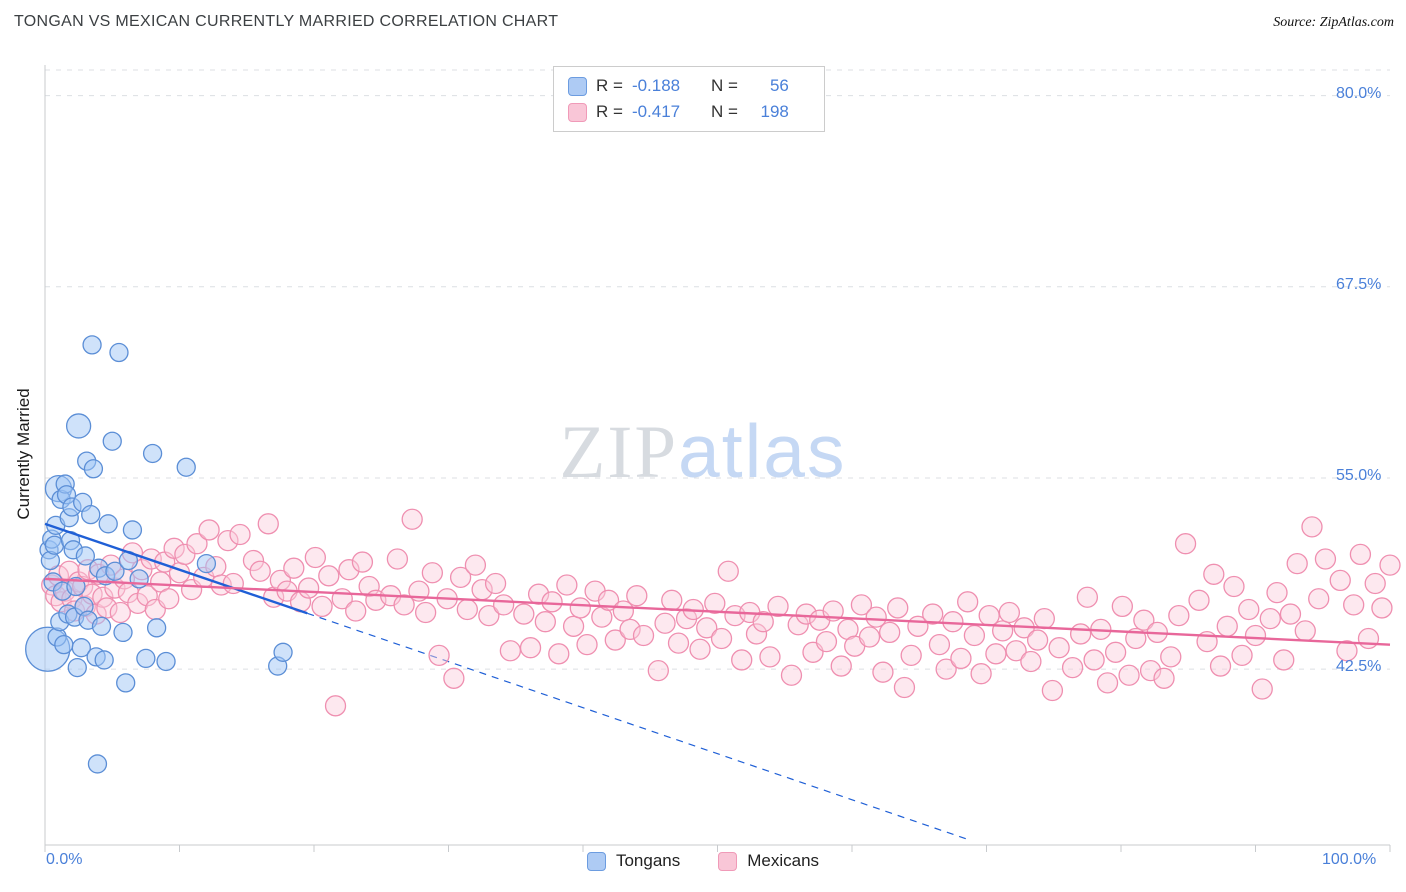 This screenshot has height=892, width=1406. I want to click on mexicans-label: Mexicans, so click(783, 860).